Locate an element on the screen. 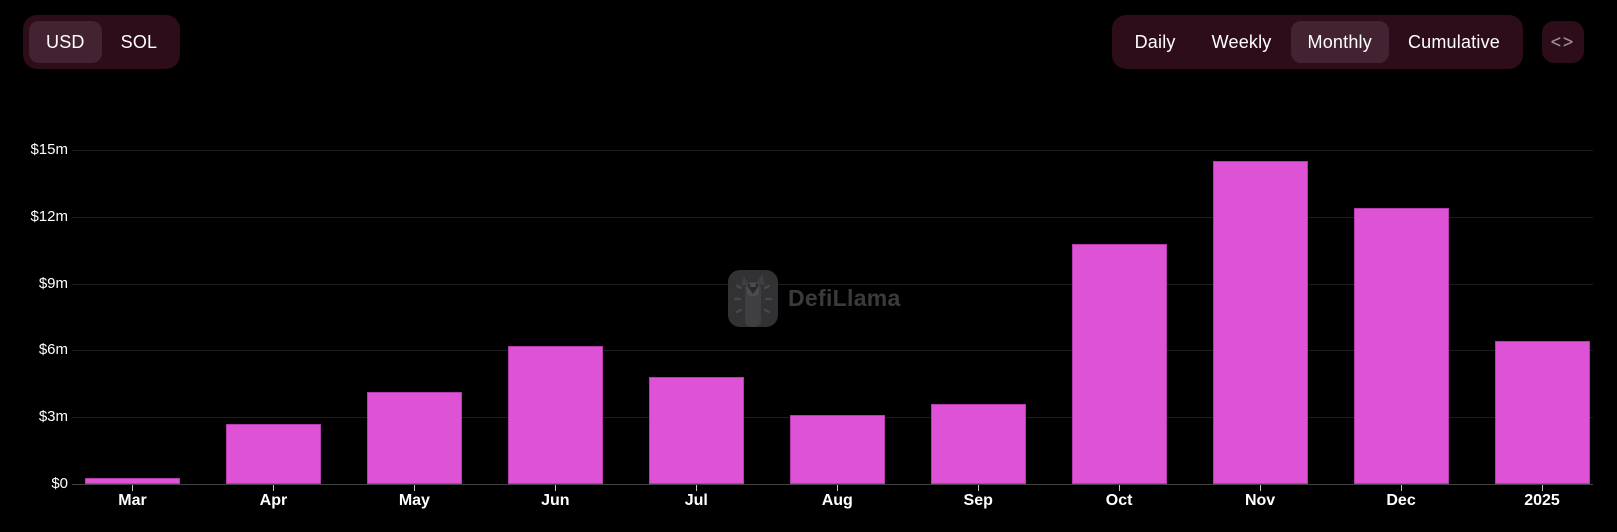 The image size is (1617, 532). gridline-$15m is located at coordinates (832, 150).